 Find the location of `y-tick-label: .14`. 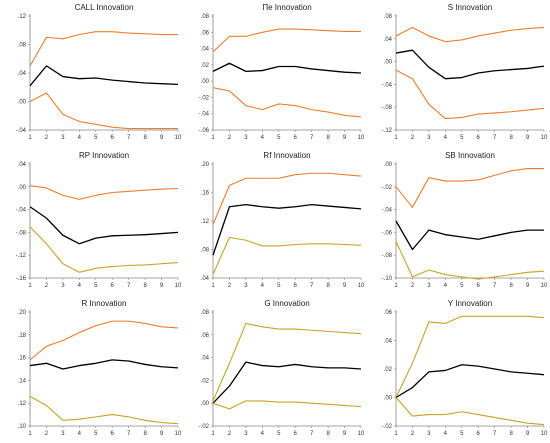

y-tick-label: .14 is located at coordinates (22, 381).